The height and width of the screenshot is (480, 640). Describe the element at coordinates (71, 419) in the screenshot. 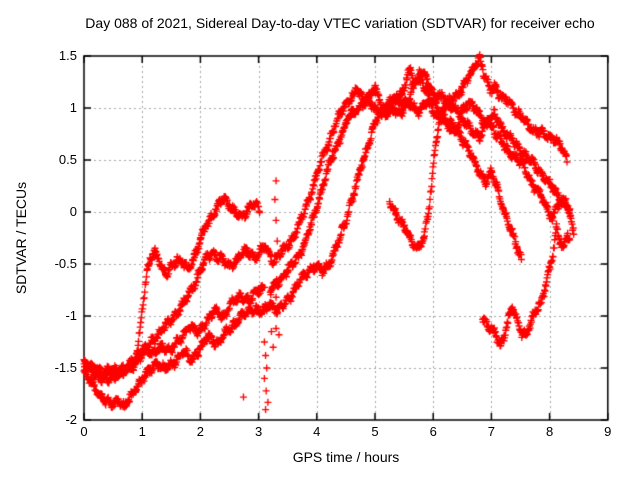

I see `y-tick-label: -2` at that location.